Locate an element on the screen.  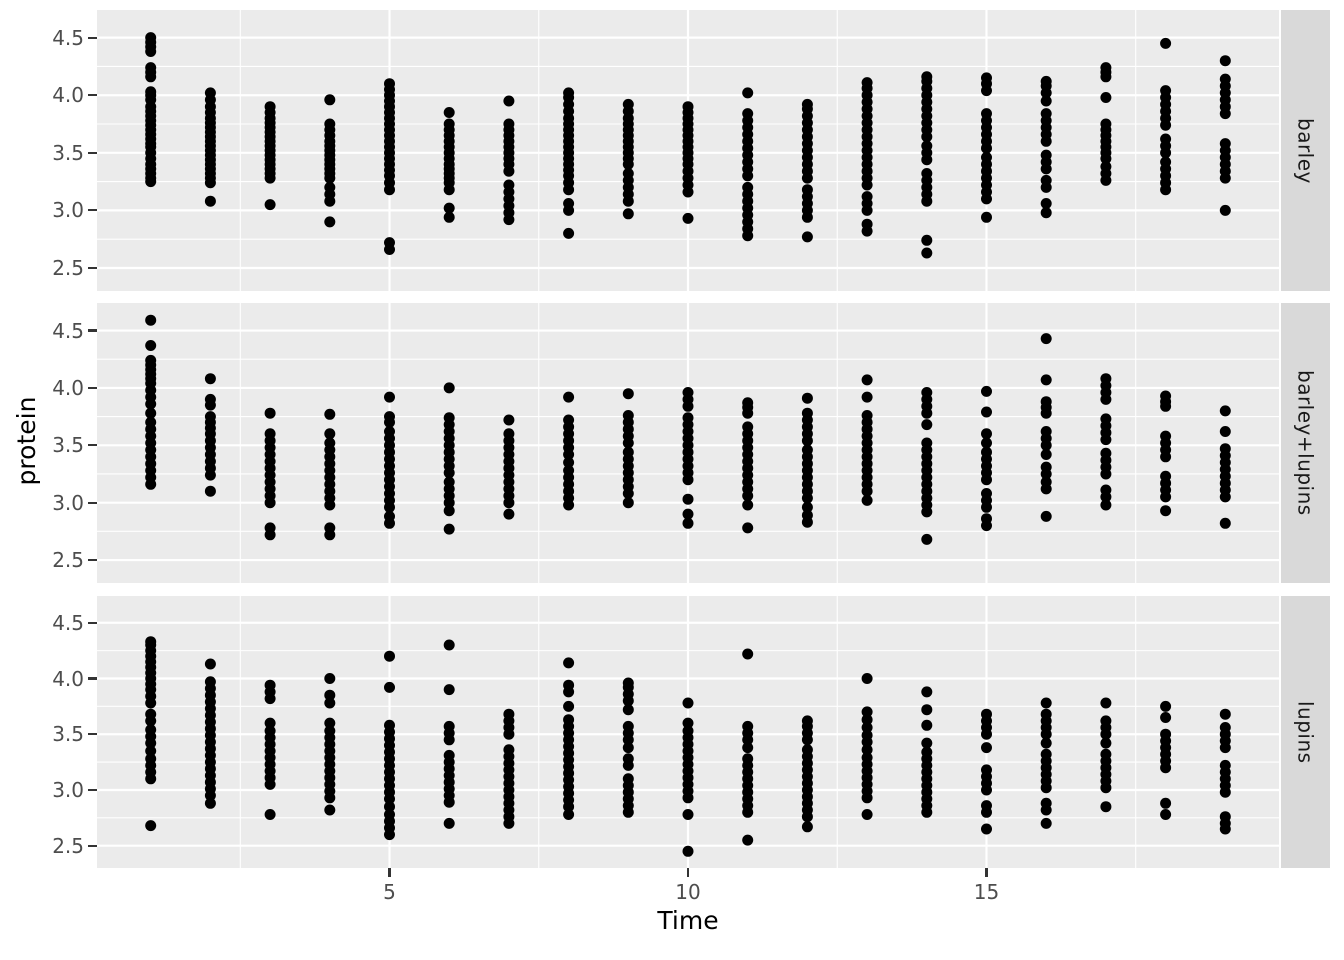
y-tick-label: 2.5 is located at coordinates (68, 268).